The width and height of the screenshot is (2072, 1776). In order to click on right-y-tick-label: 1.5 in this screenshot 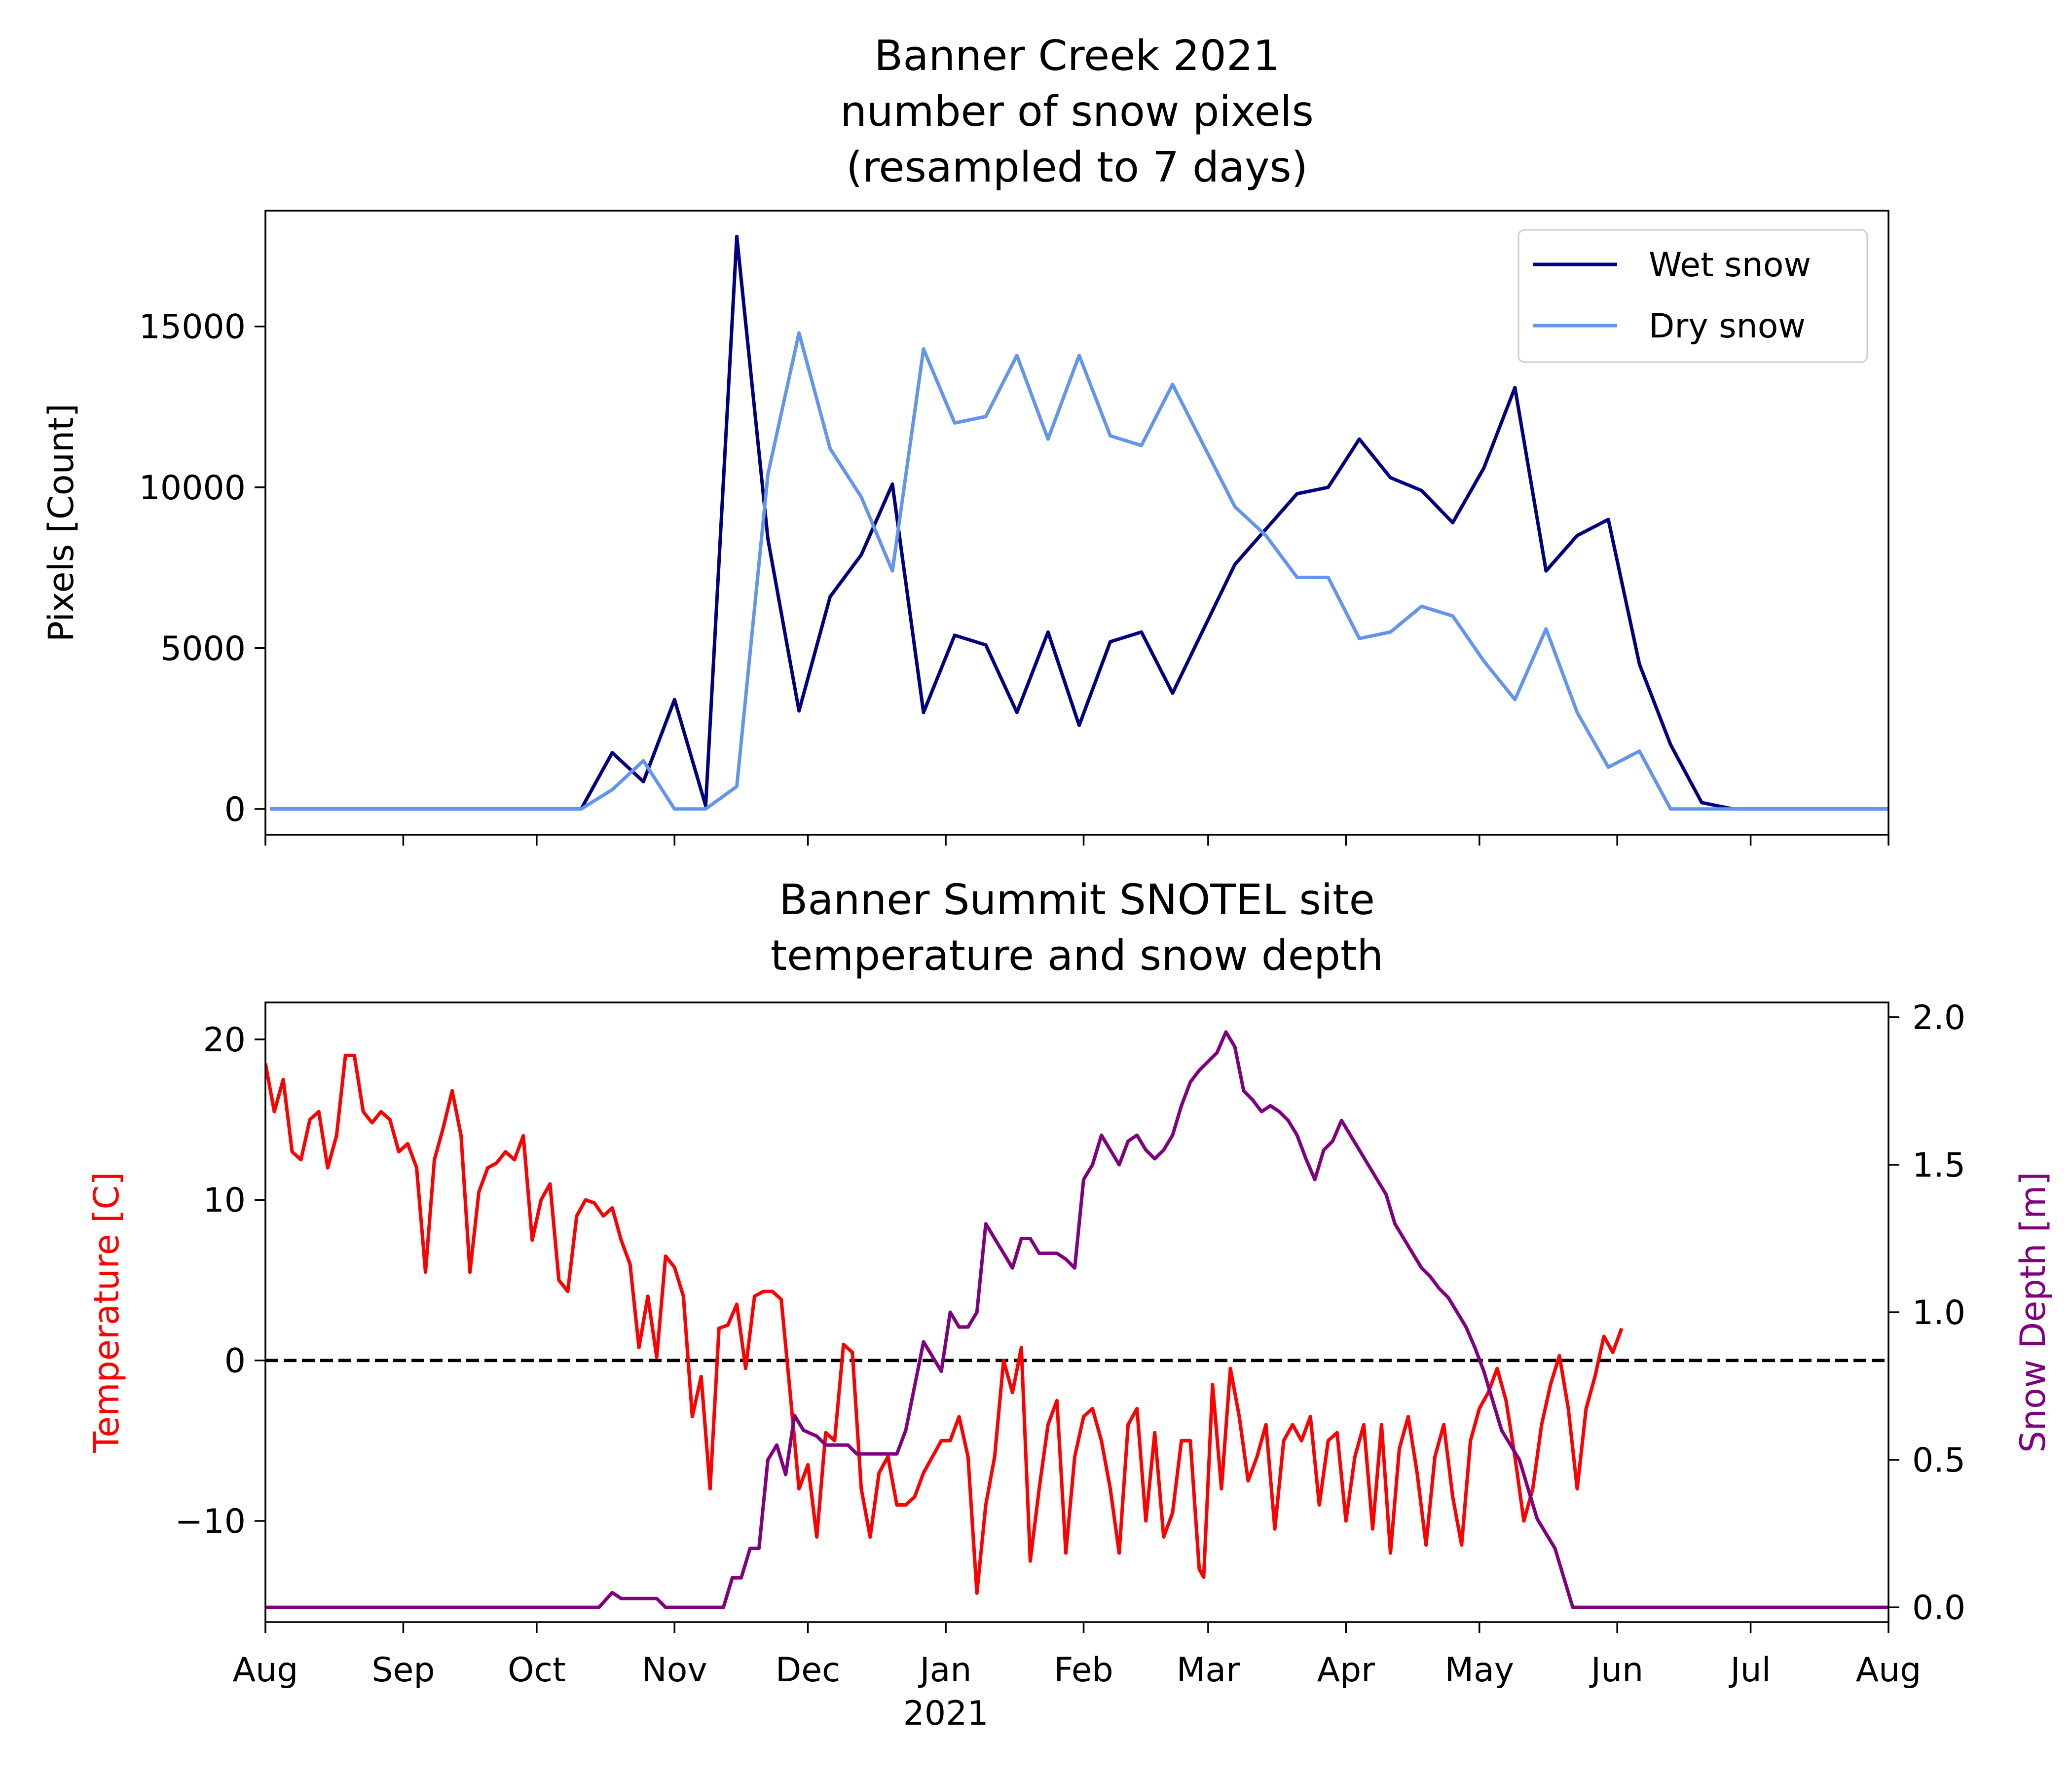, I will do `click(1939, 1165)`.